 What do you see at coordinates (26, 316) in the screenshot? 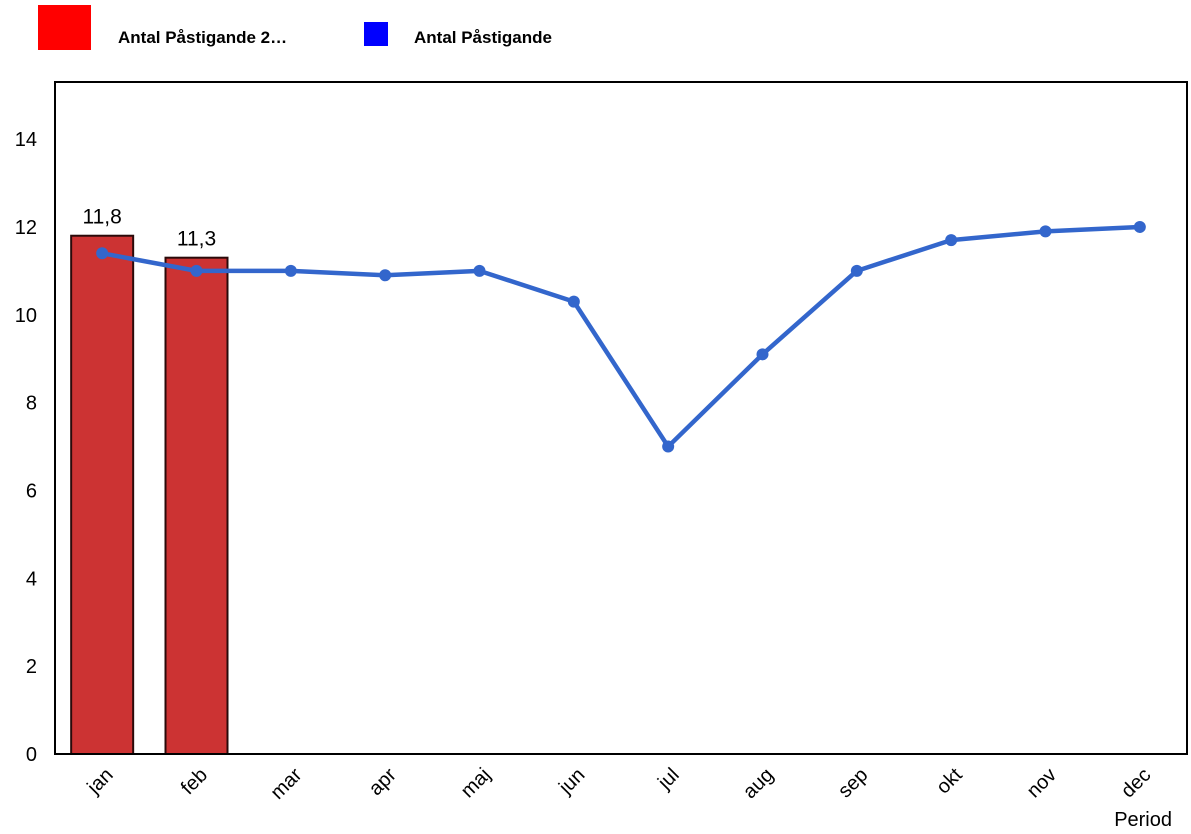
I see `y-tick-label: 10` at bounding box center [26, 316].